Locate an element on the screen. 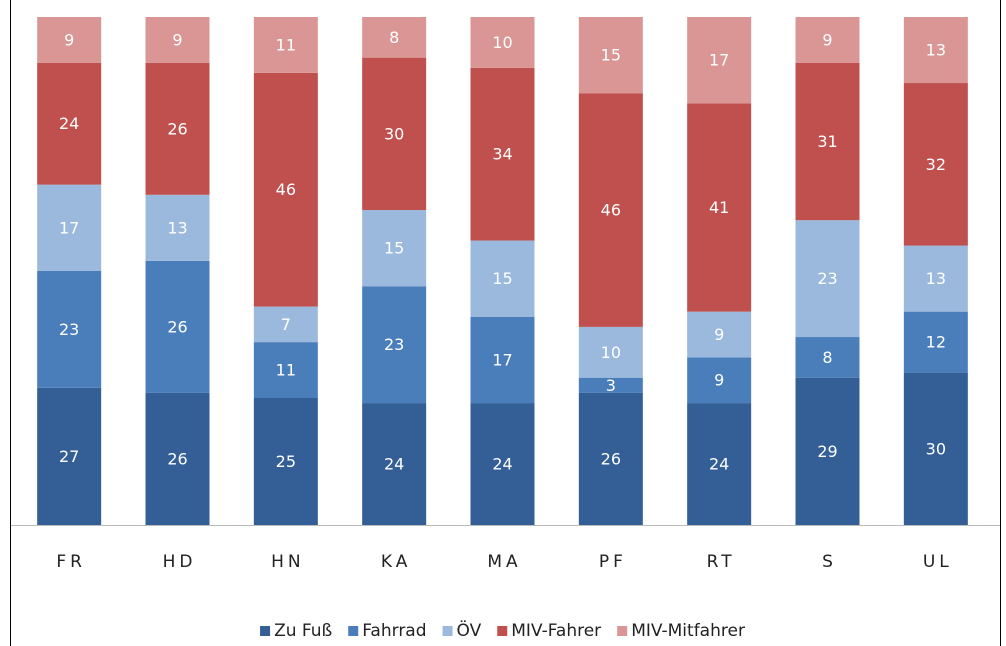 The image size is (1006, 646). data-label: 12 is located at coordinates (936, 342).